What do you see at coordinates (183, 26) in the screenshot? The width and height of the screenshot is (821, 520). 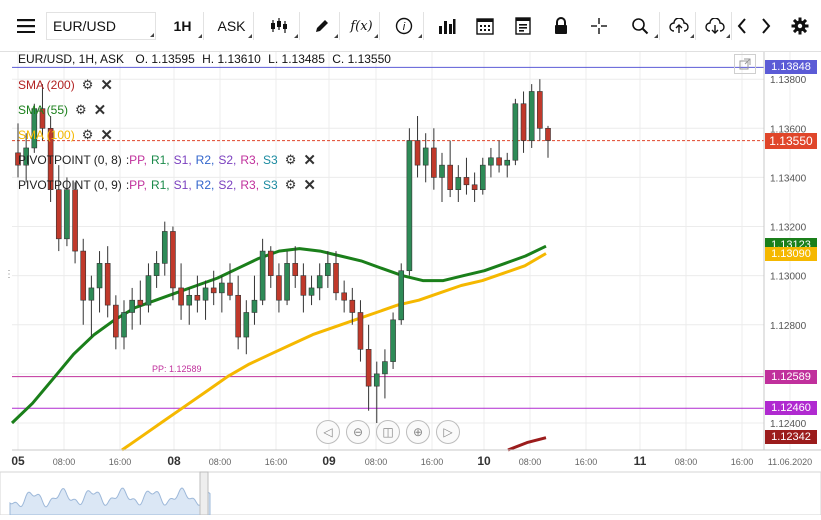 I see `timeframe-select: 1H` at bounding box center [183, 26].